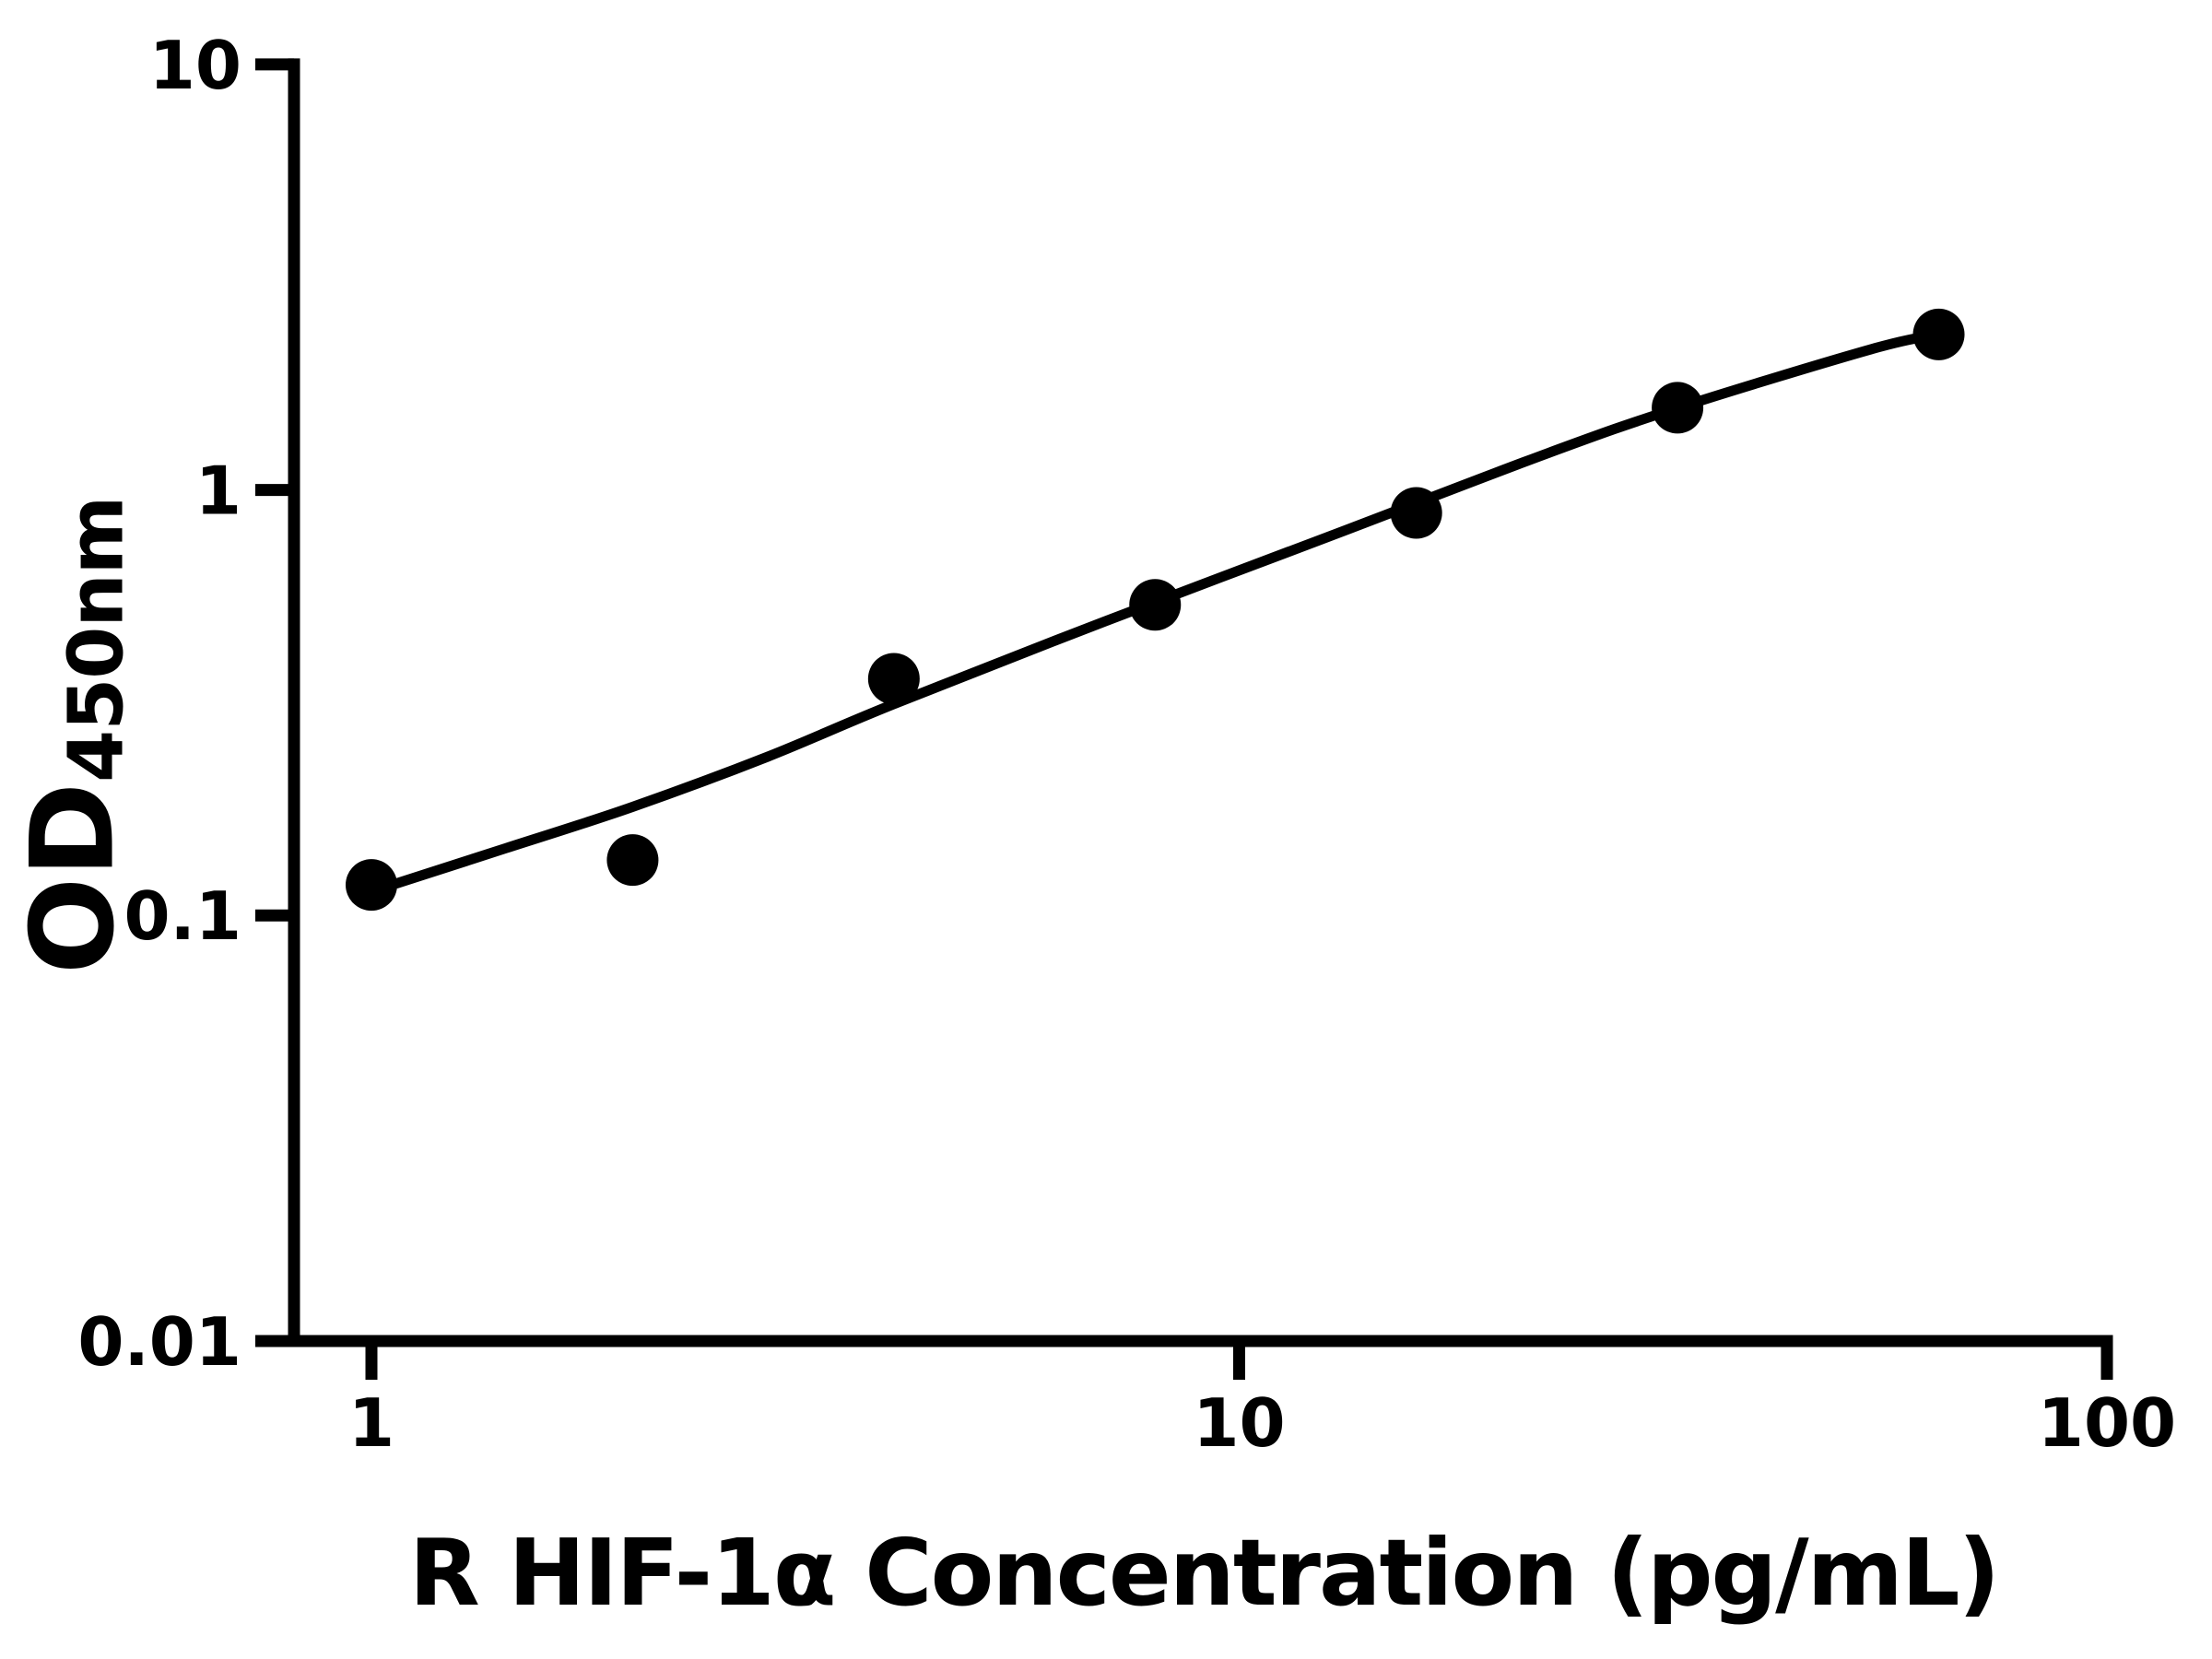  I want to click on x-axis-title: R HIF-1α Concentration (pg/mL), so click(1204, 1573).